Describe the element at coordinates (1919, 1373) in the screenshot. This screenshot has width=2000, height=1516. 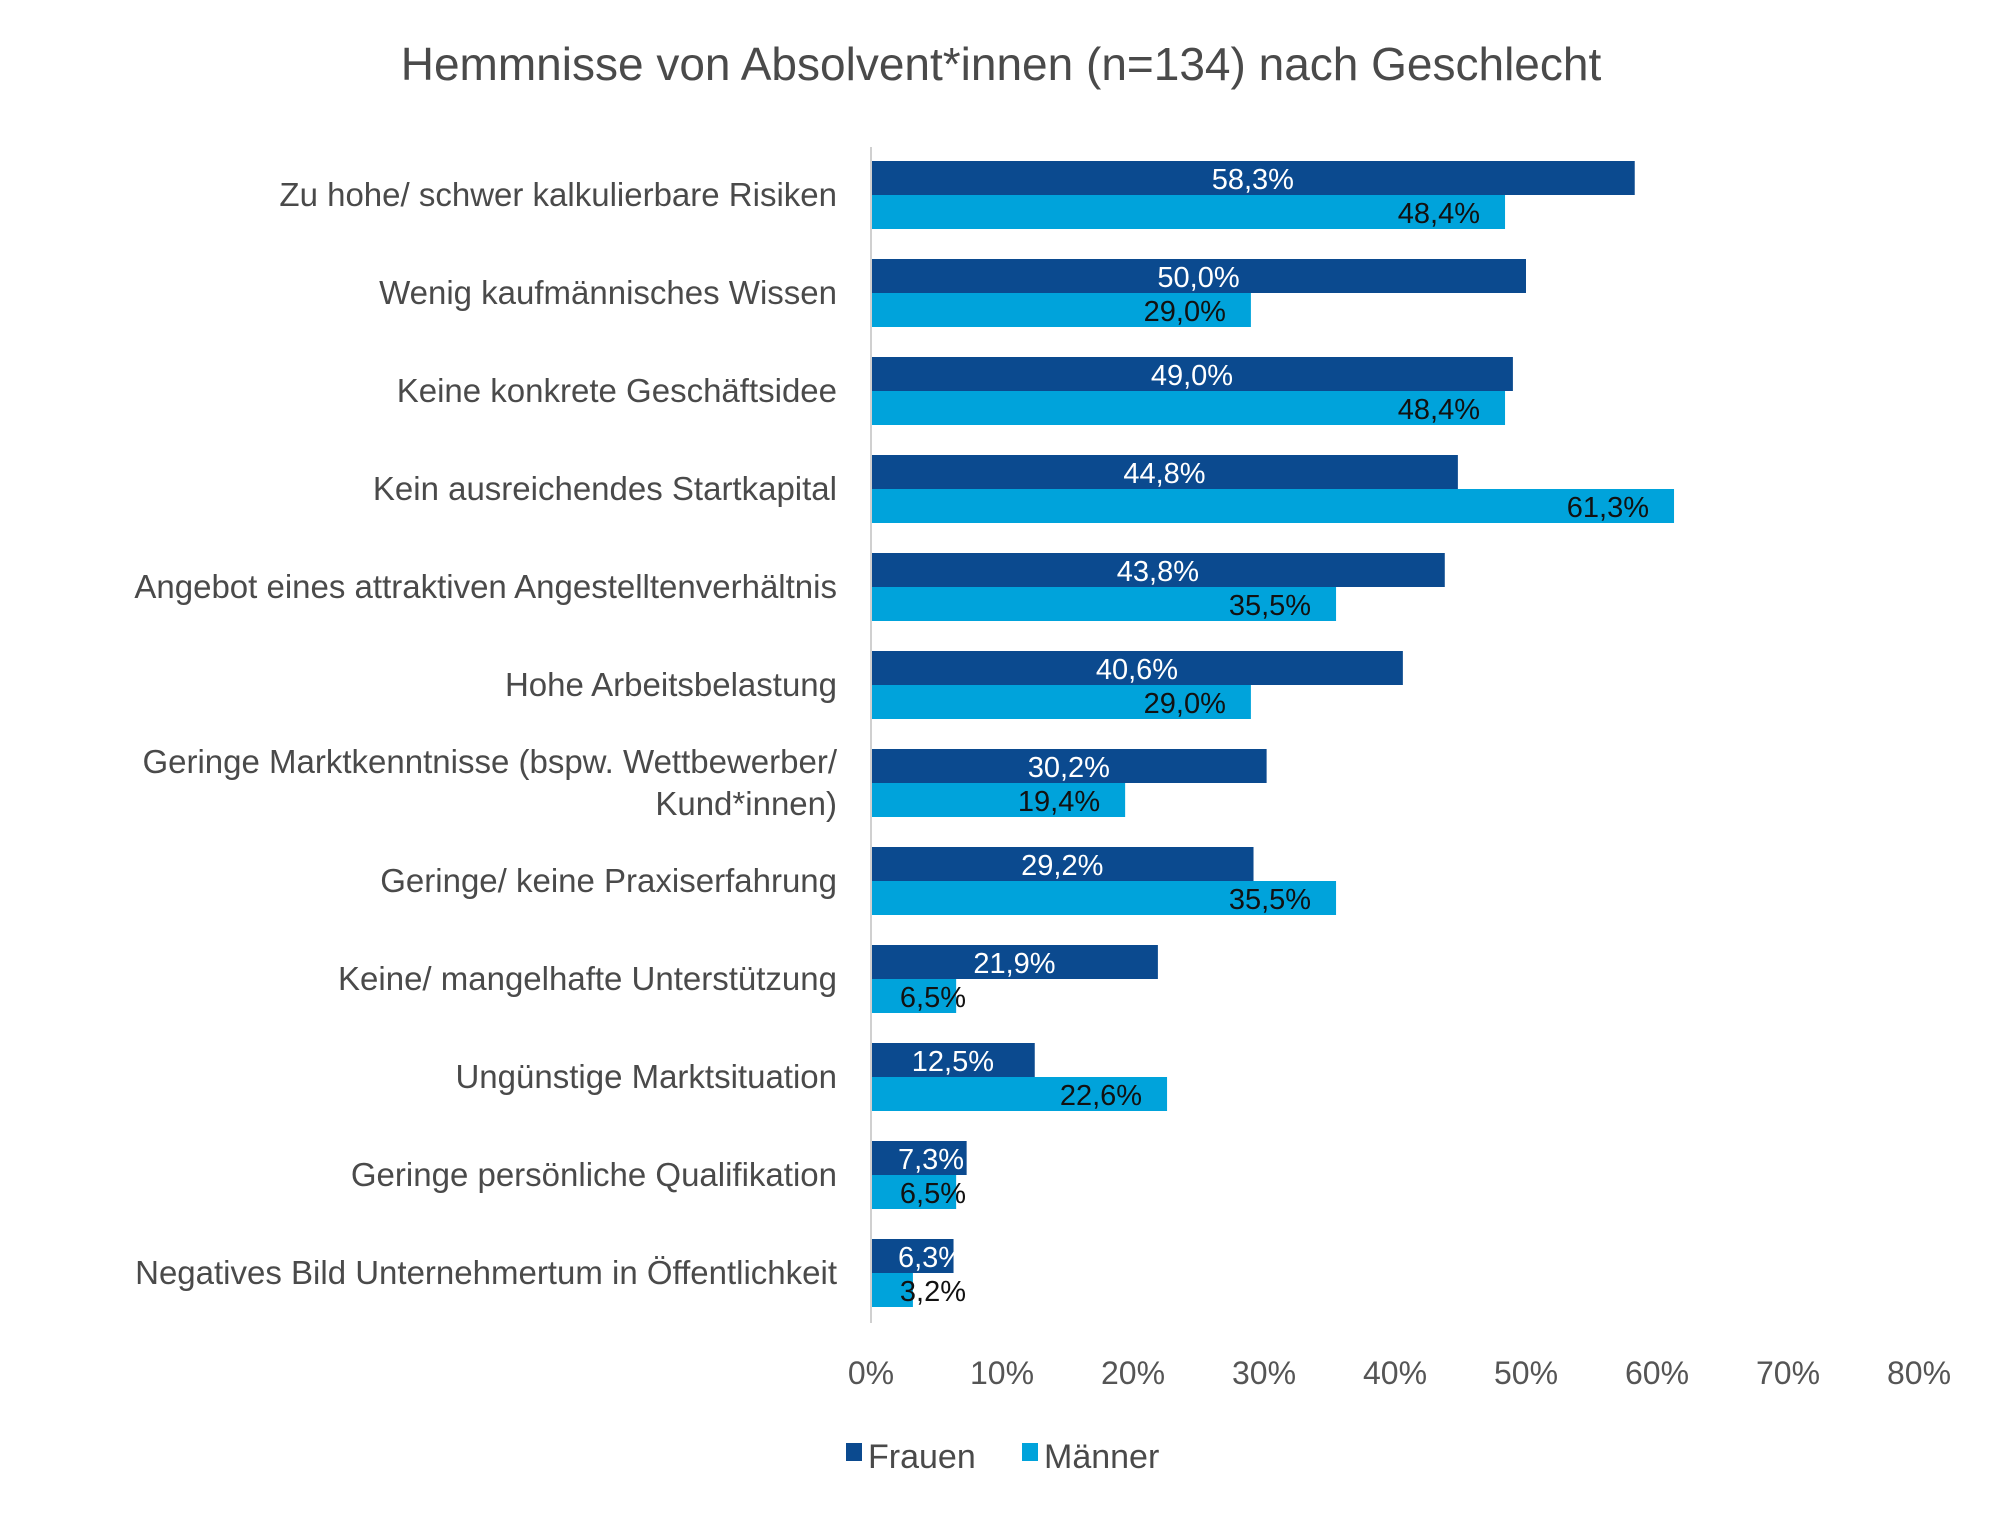
I see `x-tick-label: 80%` at that location.